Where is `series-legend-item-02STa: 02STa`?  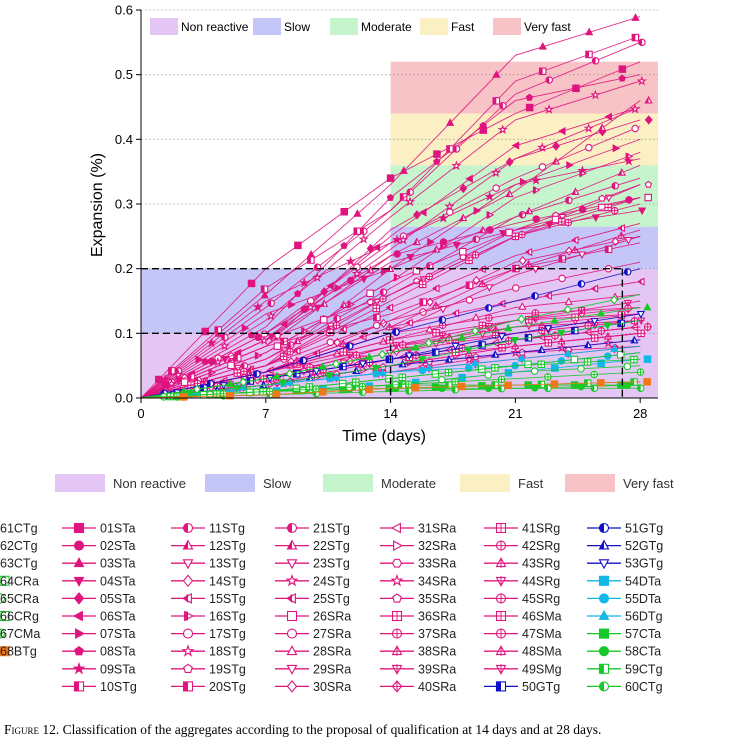
series-legend-item-02STa: 02STa is located at coordinates (98, 546).